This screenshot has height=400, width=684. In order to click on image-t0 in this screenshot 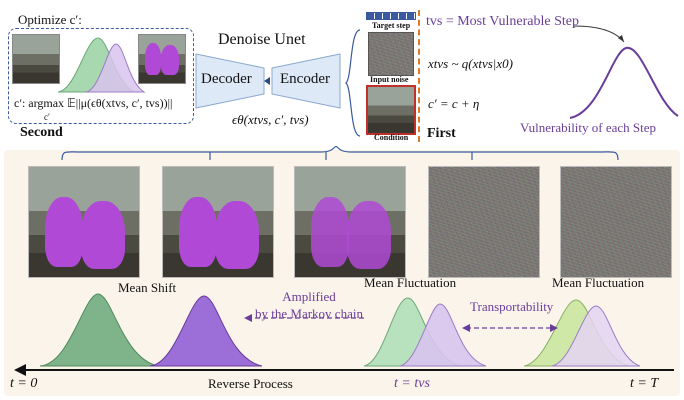, I will do `click(84, 222)`.